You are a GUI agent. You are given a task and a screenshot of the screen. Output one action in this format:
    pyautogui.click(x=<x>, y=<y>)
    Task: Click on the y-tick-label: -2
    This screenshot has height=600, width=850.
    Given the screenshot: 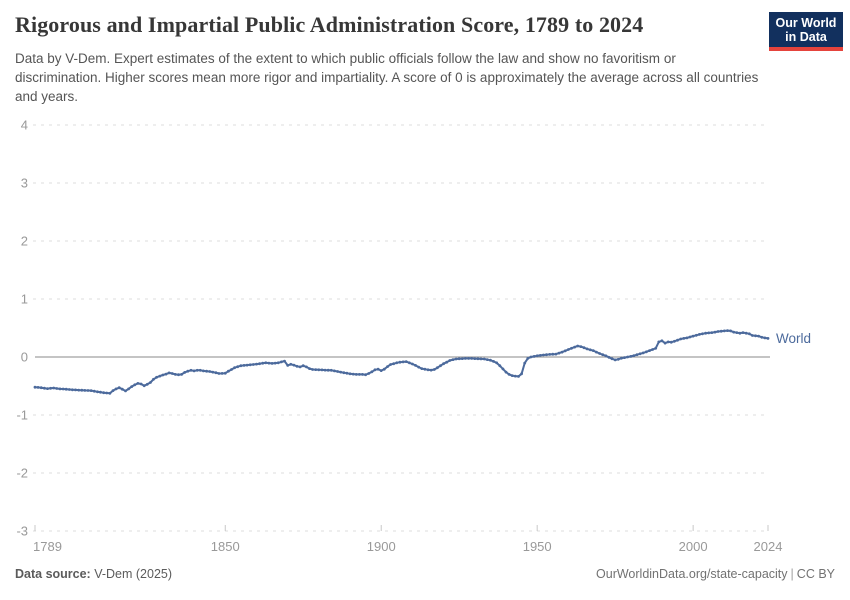 What is the action you would take?
    pyautogui.click(x=22, y=473)
    